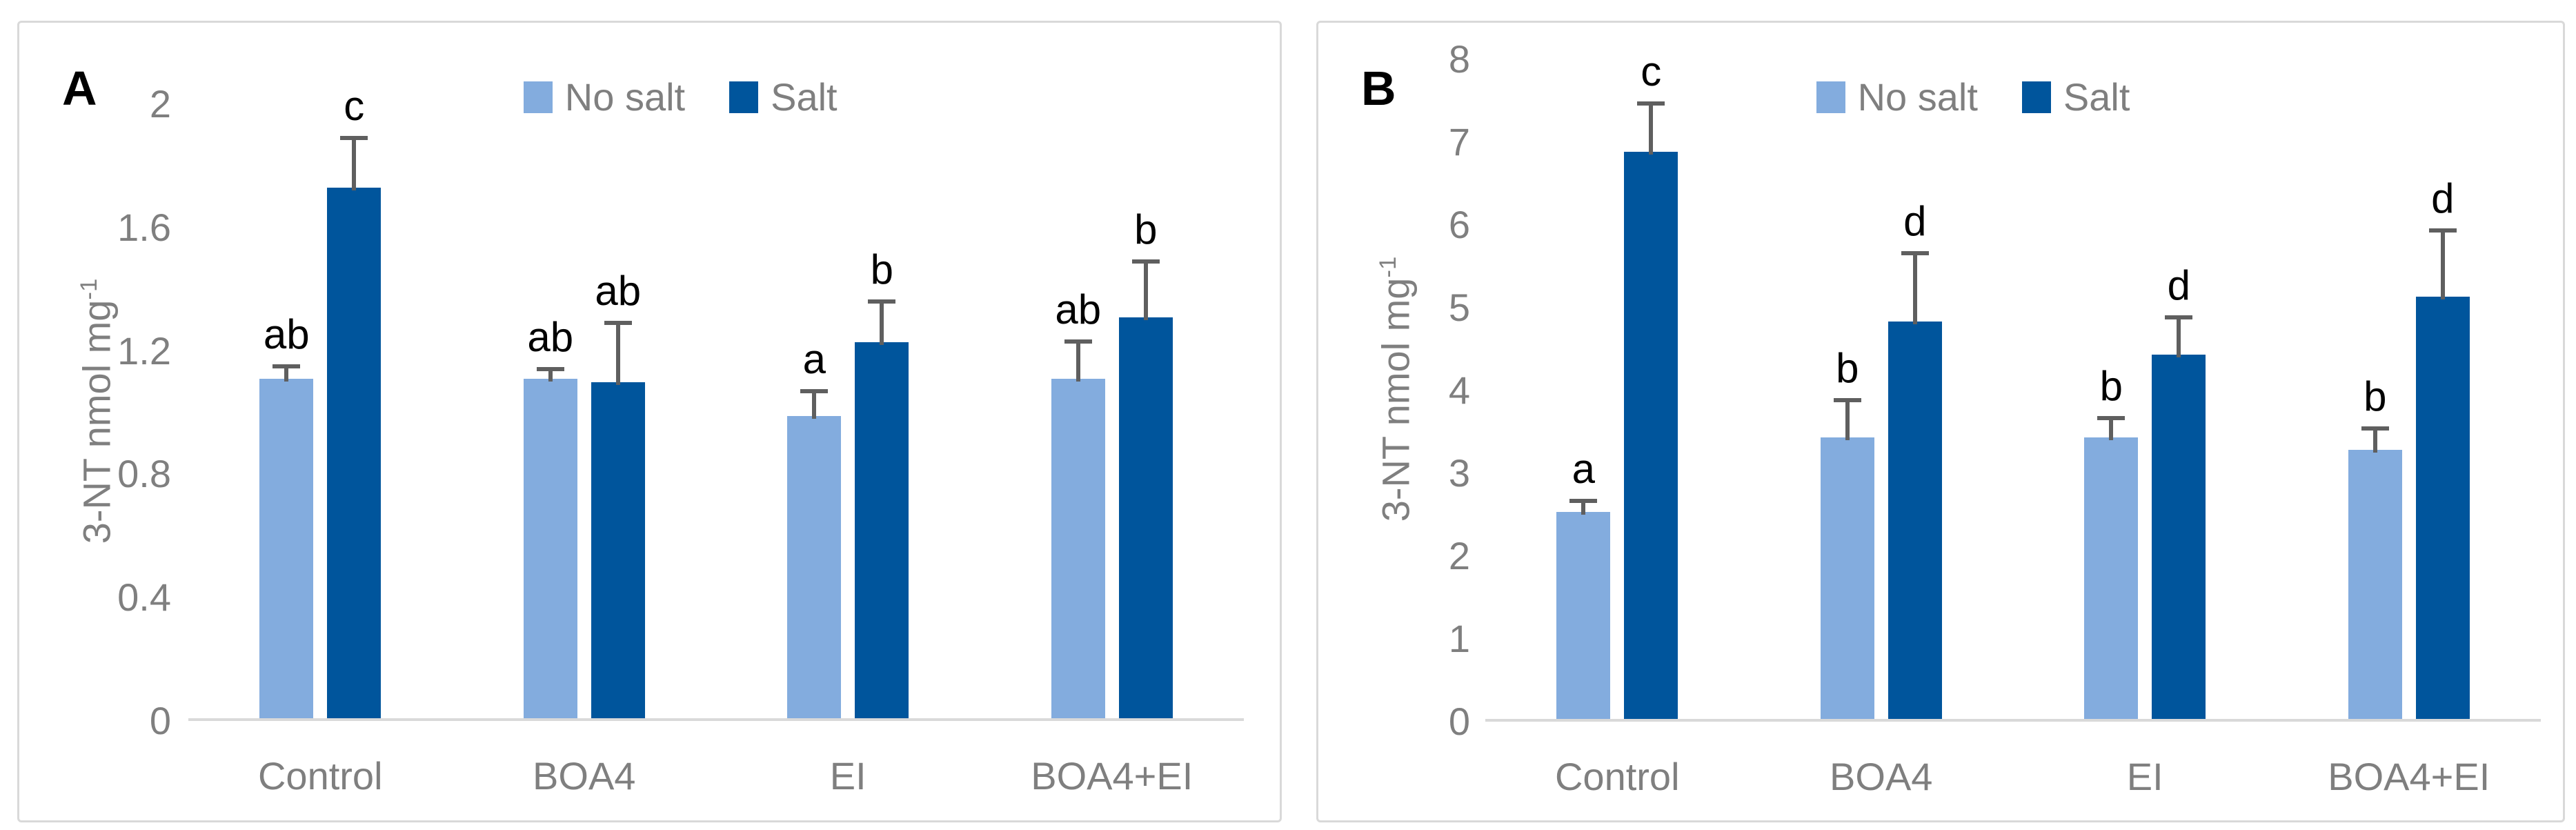 This screenshot has width=2576, height=830. I want to click on y-tick-label: 4, so click(1459, 390).